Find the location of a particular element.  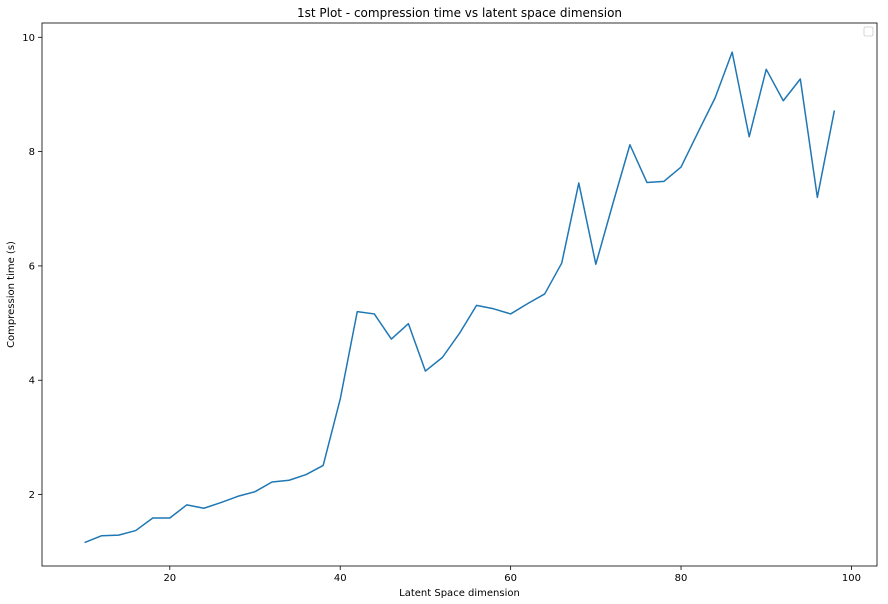

y-tick-label: 2 is located at coordinates (32, 495).